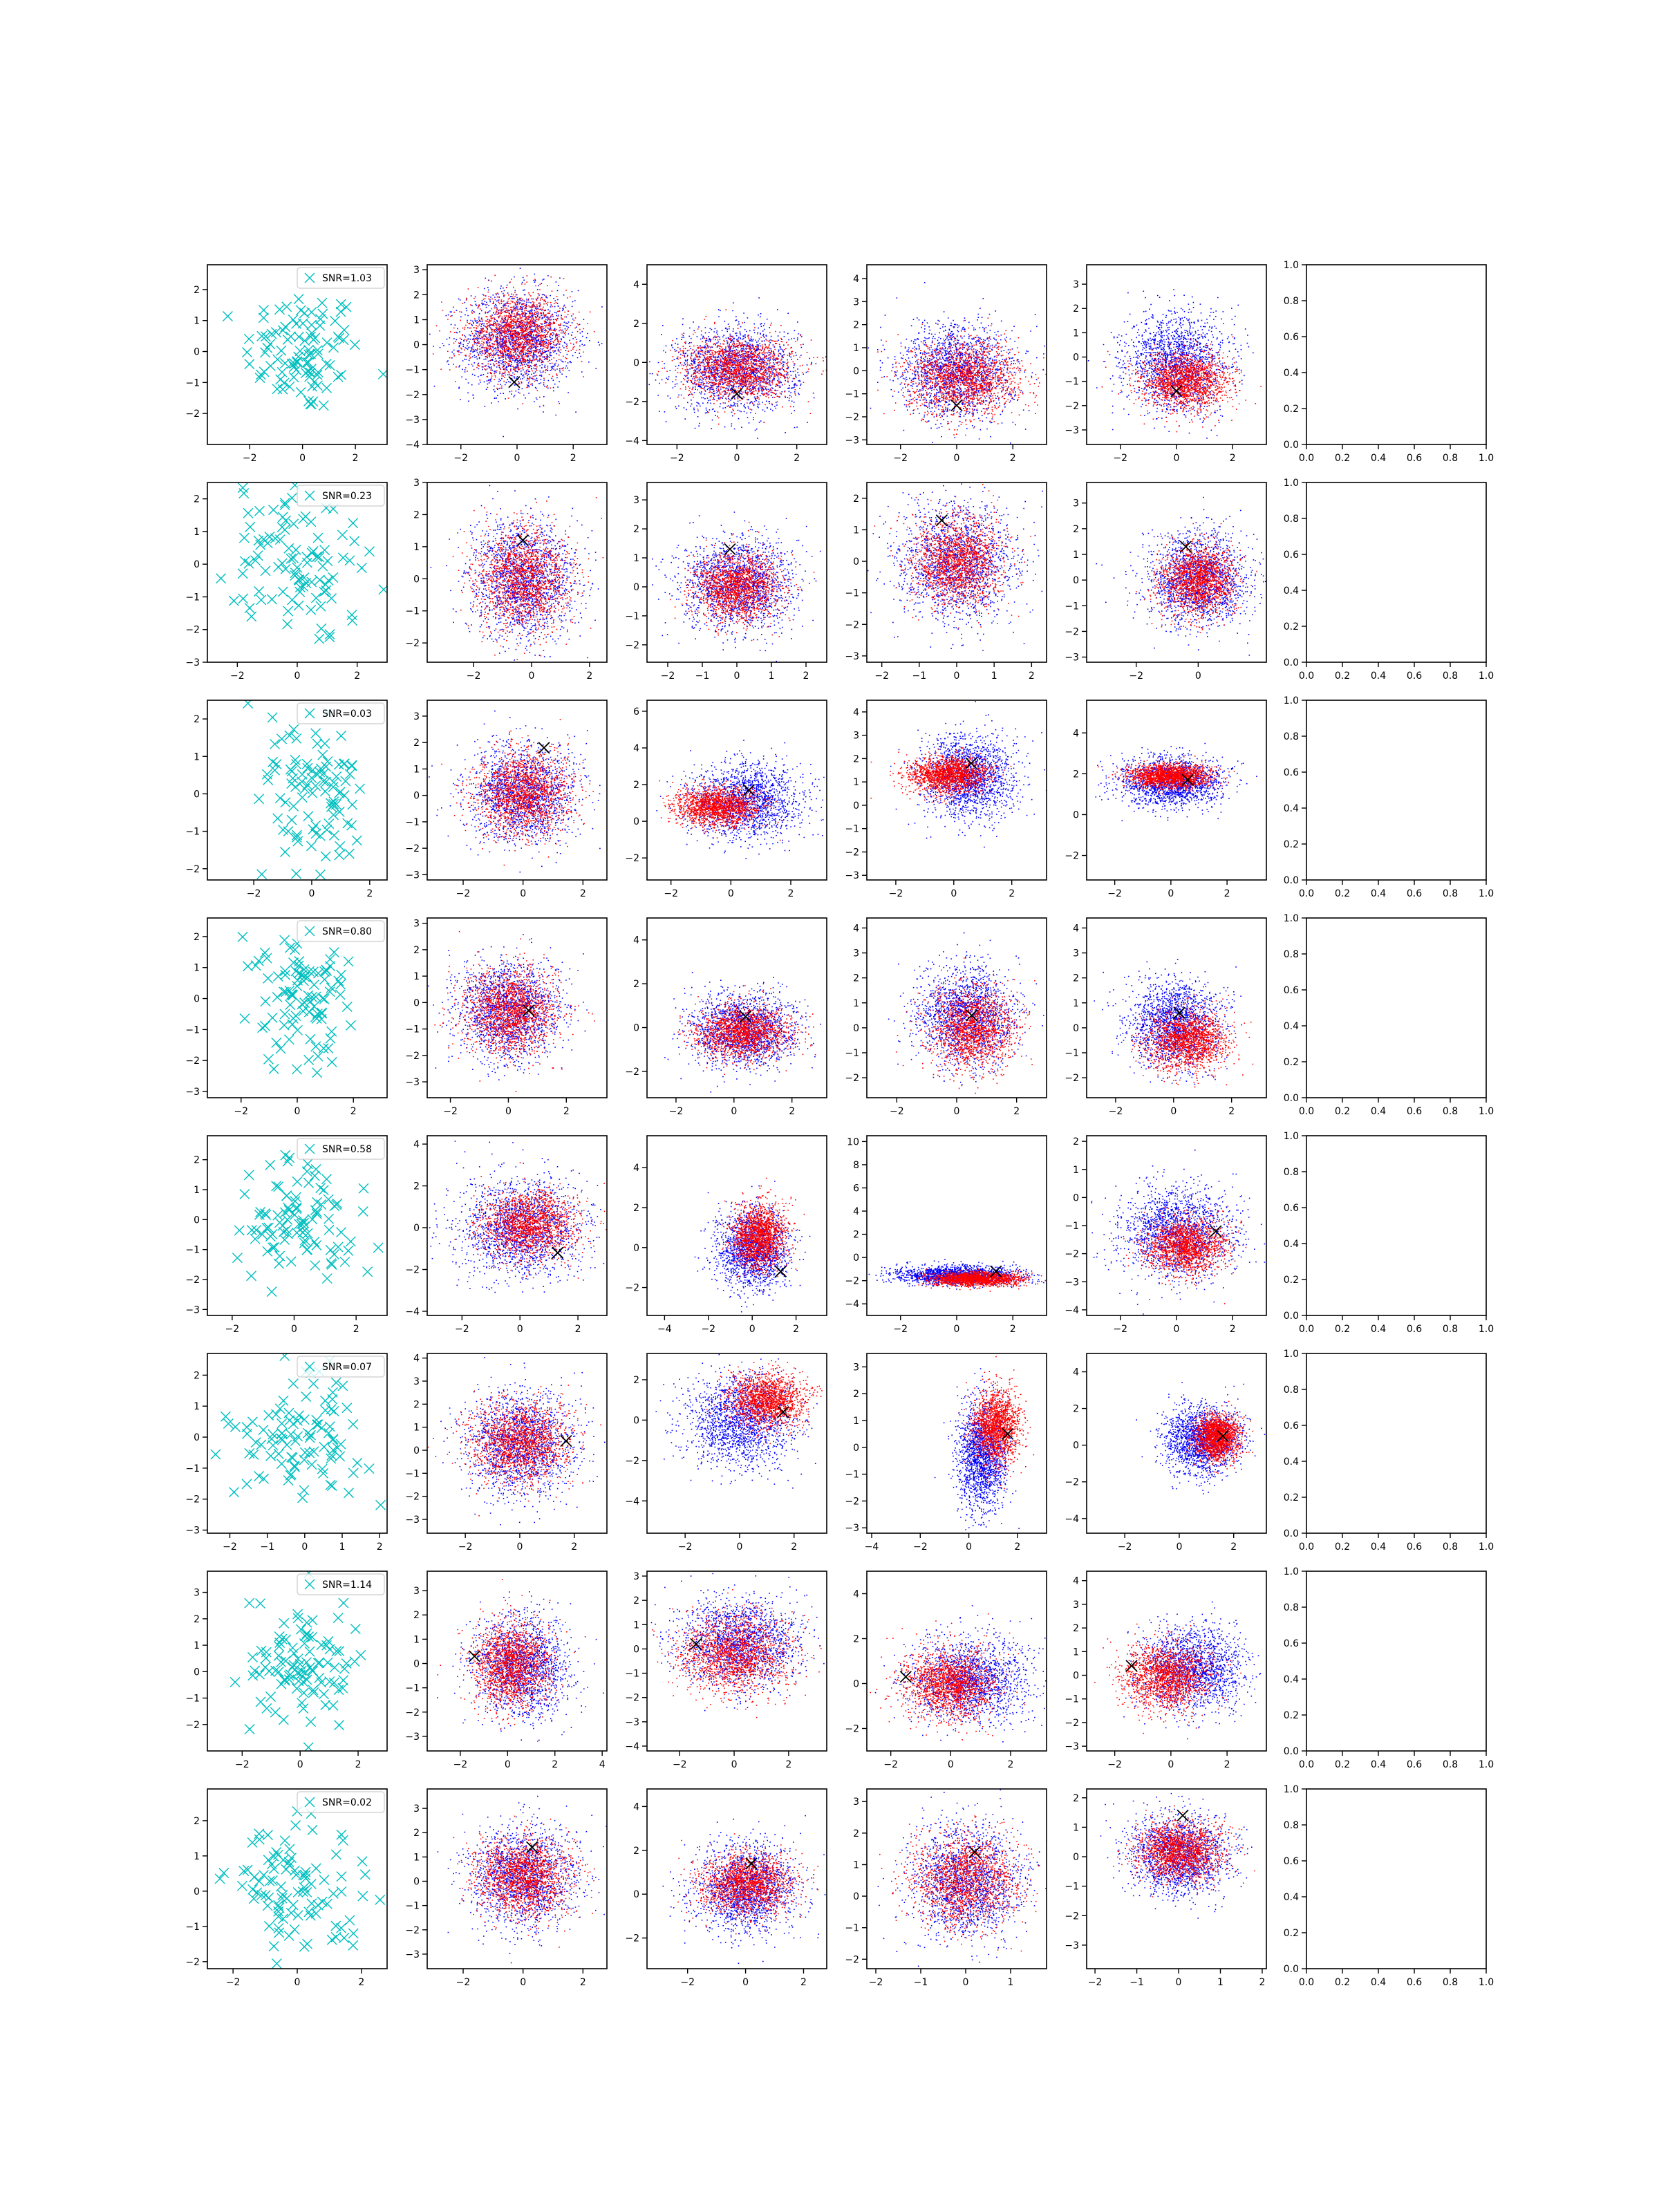 The height and width of the screenshot is (2212, 1659). I want to click on subplot-r1-c5: −2 0 2 −3 −2 −1 0 1 2 3, so click(1166, 364).